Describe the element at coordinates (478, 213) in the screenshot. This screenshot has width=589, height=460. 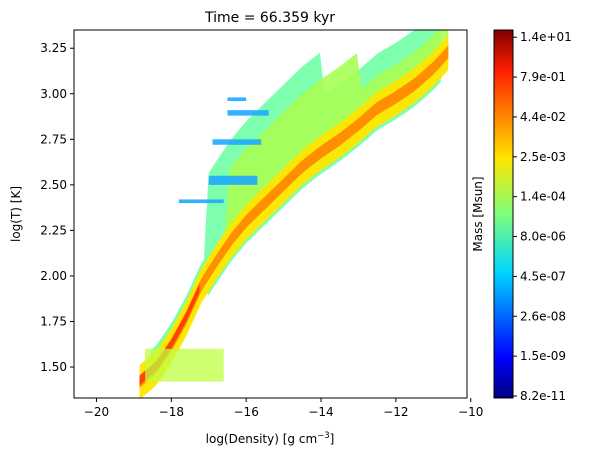
I see `colorbar-label: Mass [Msun]` at that location.